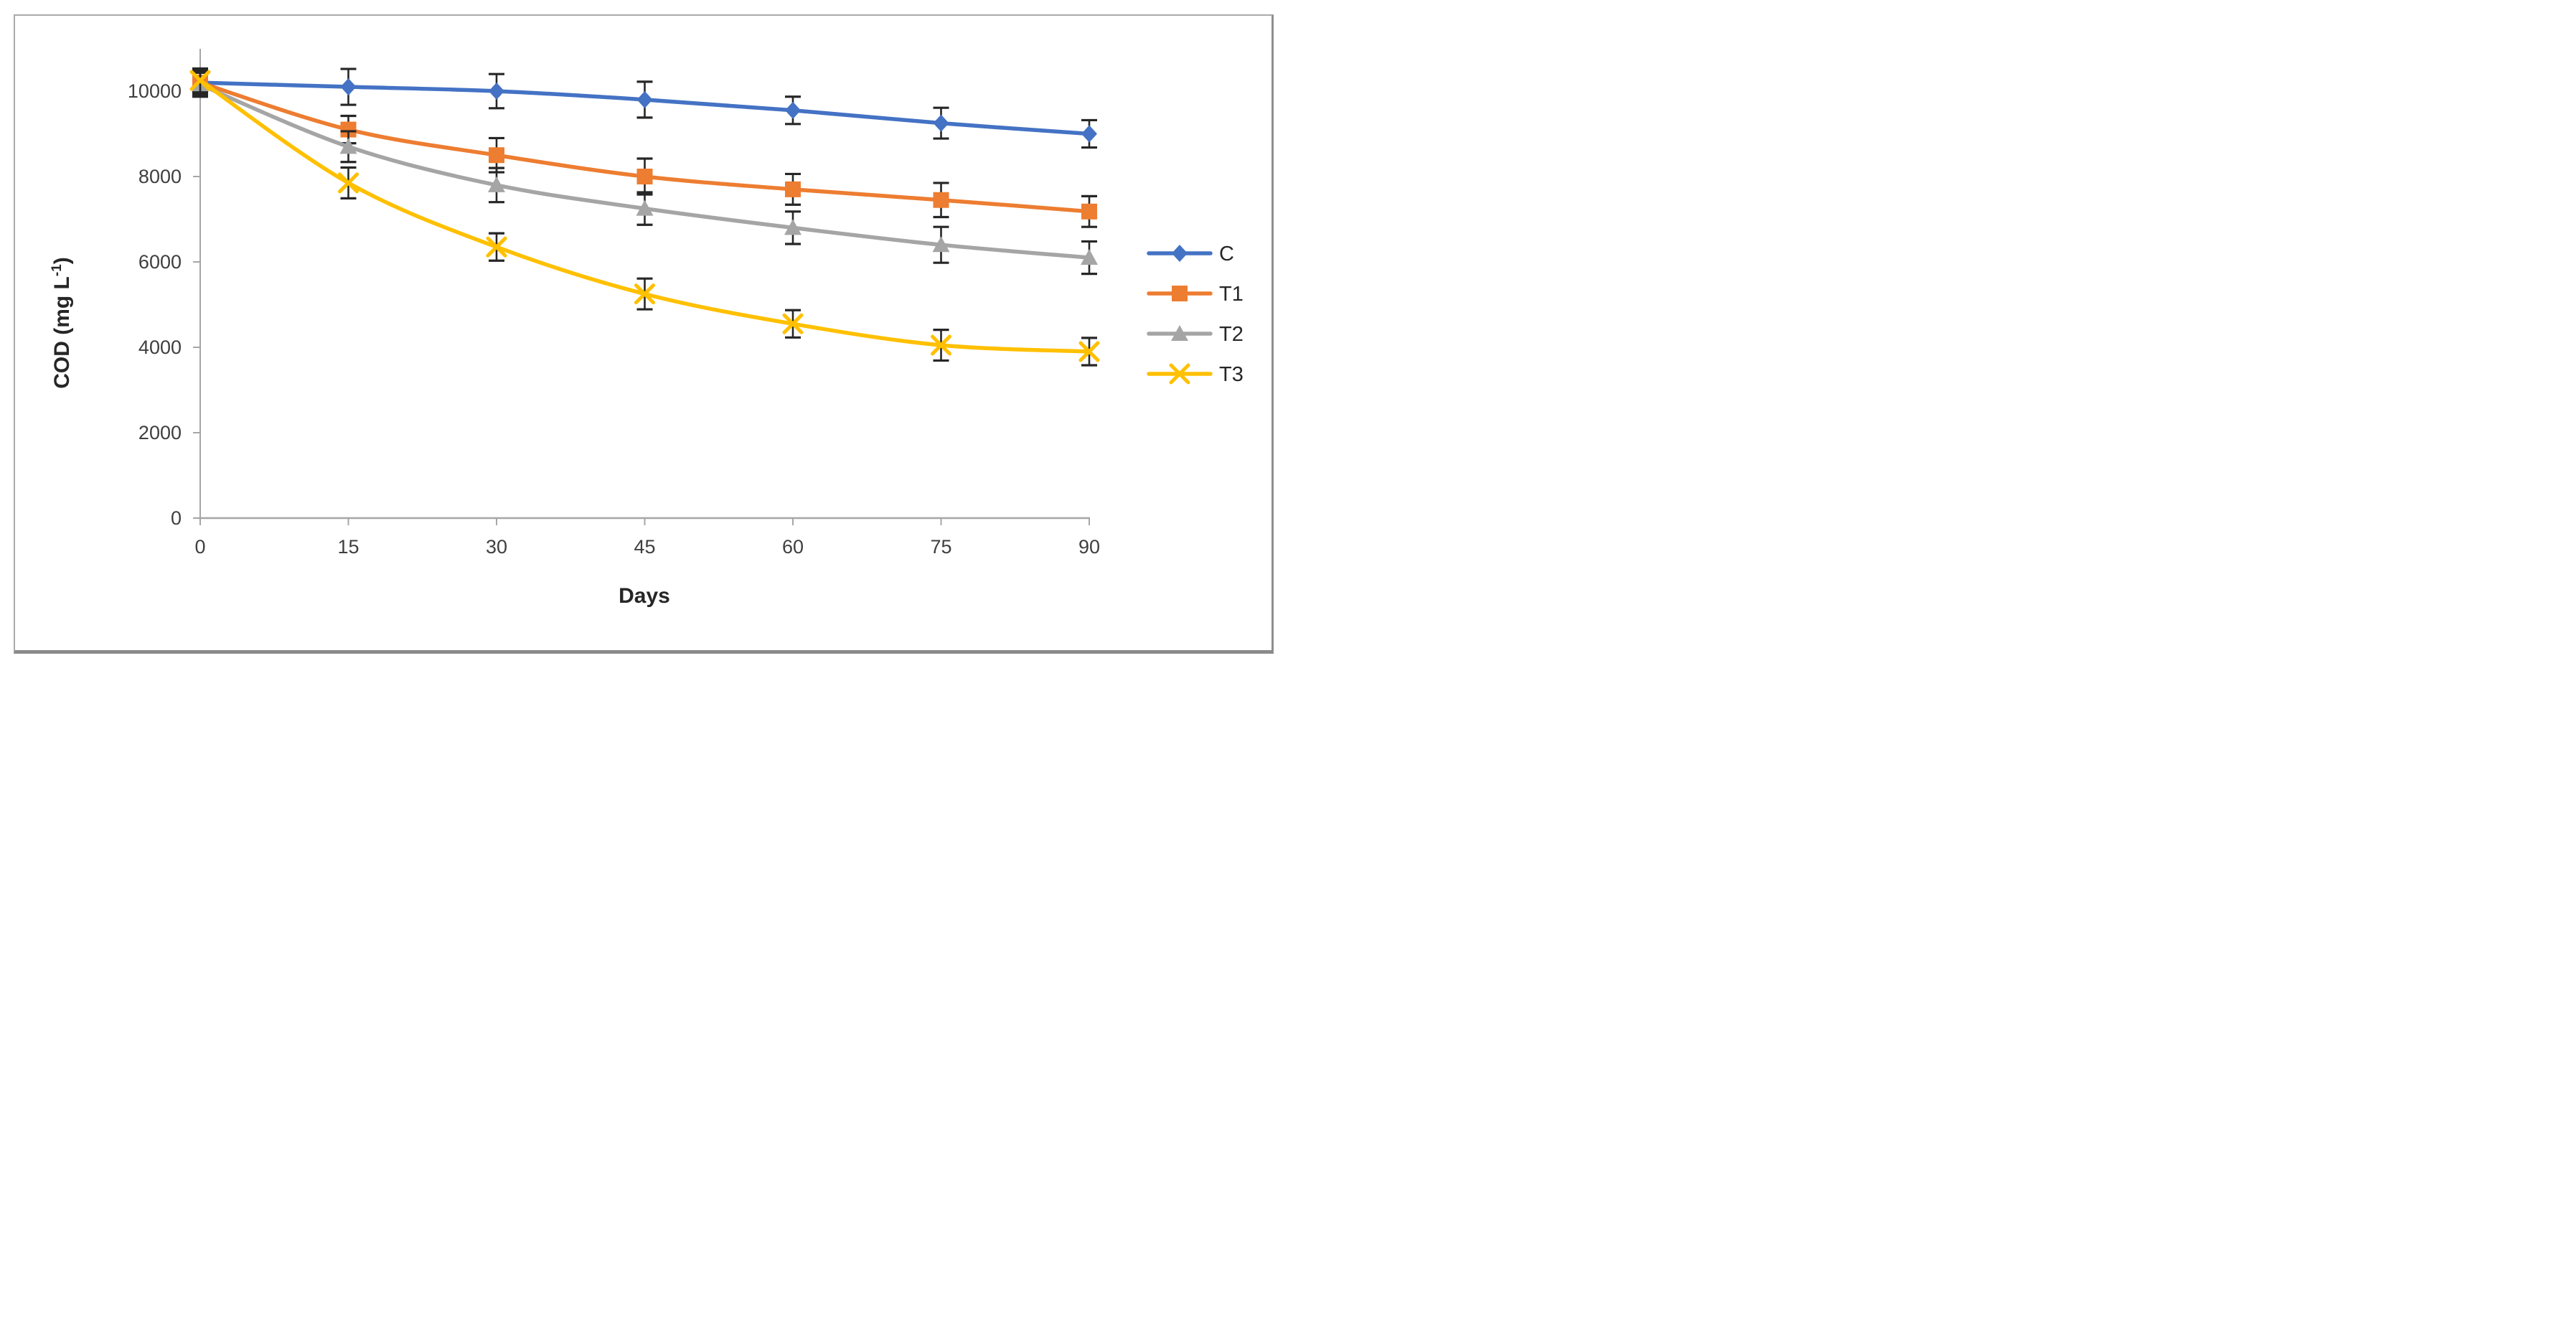 Image resolution: width=2576 pixels, height=1339 pixels. What do you see at coordinates (496, 247) in the screenshot?
I see `T3-marker-day30` at bounding box center [496, 247].